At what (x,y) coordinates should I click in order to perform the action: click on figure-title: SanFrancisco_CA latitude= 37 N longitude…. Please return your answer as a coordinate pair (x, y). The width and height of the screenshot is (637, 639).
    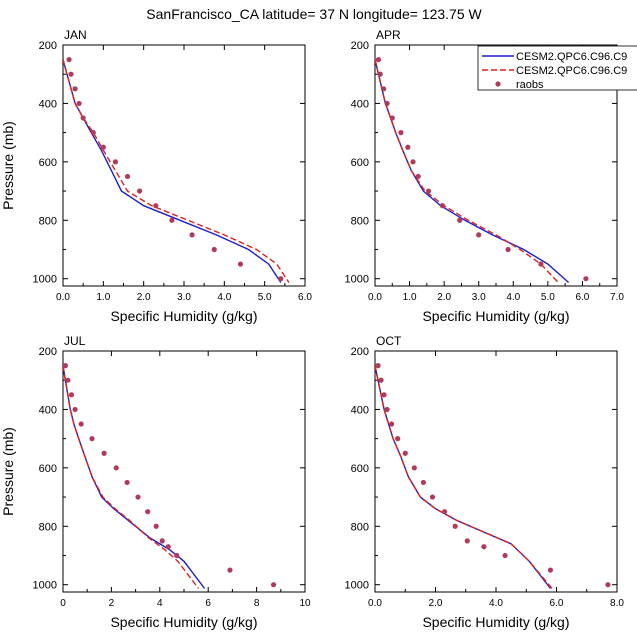
    Looking at the image, I should click on (314, 14).